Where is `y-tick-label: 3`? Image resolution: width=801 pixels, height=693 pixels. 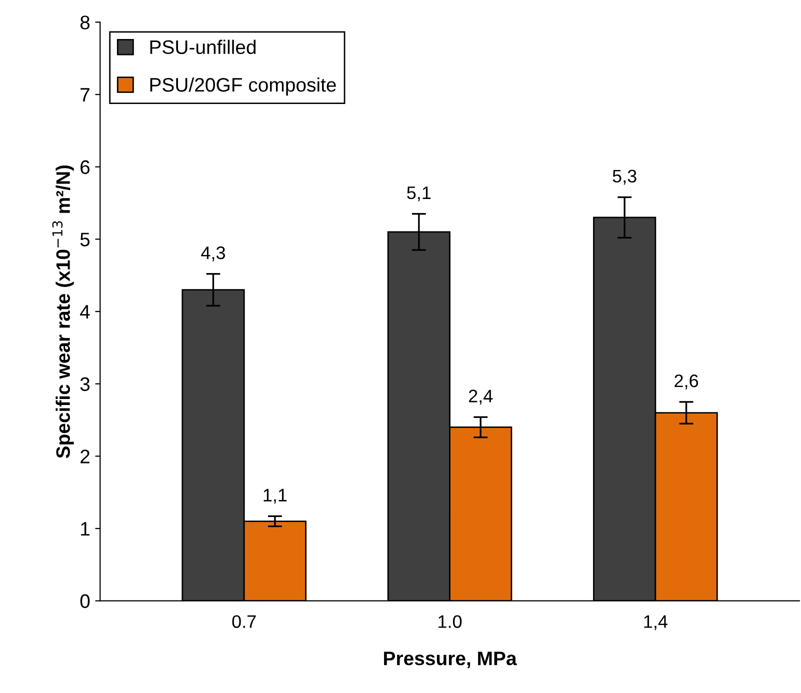
y-tick-label: 3 is located at coordinates (85, 384).